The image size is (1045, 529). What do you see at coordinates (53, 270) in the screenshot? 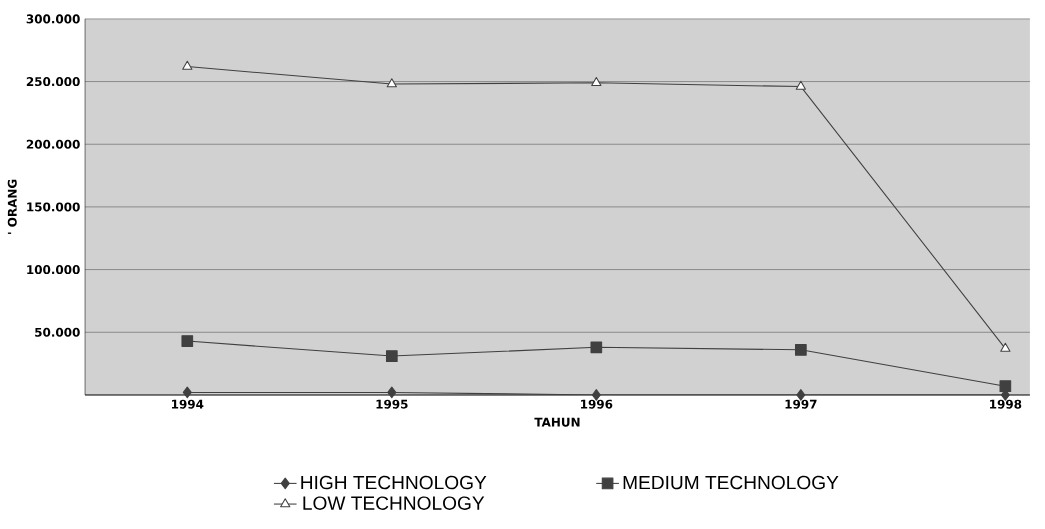
I see `y-tick-label: 100.000` at bounding box center [53, 270].